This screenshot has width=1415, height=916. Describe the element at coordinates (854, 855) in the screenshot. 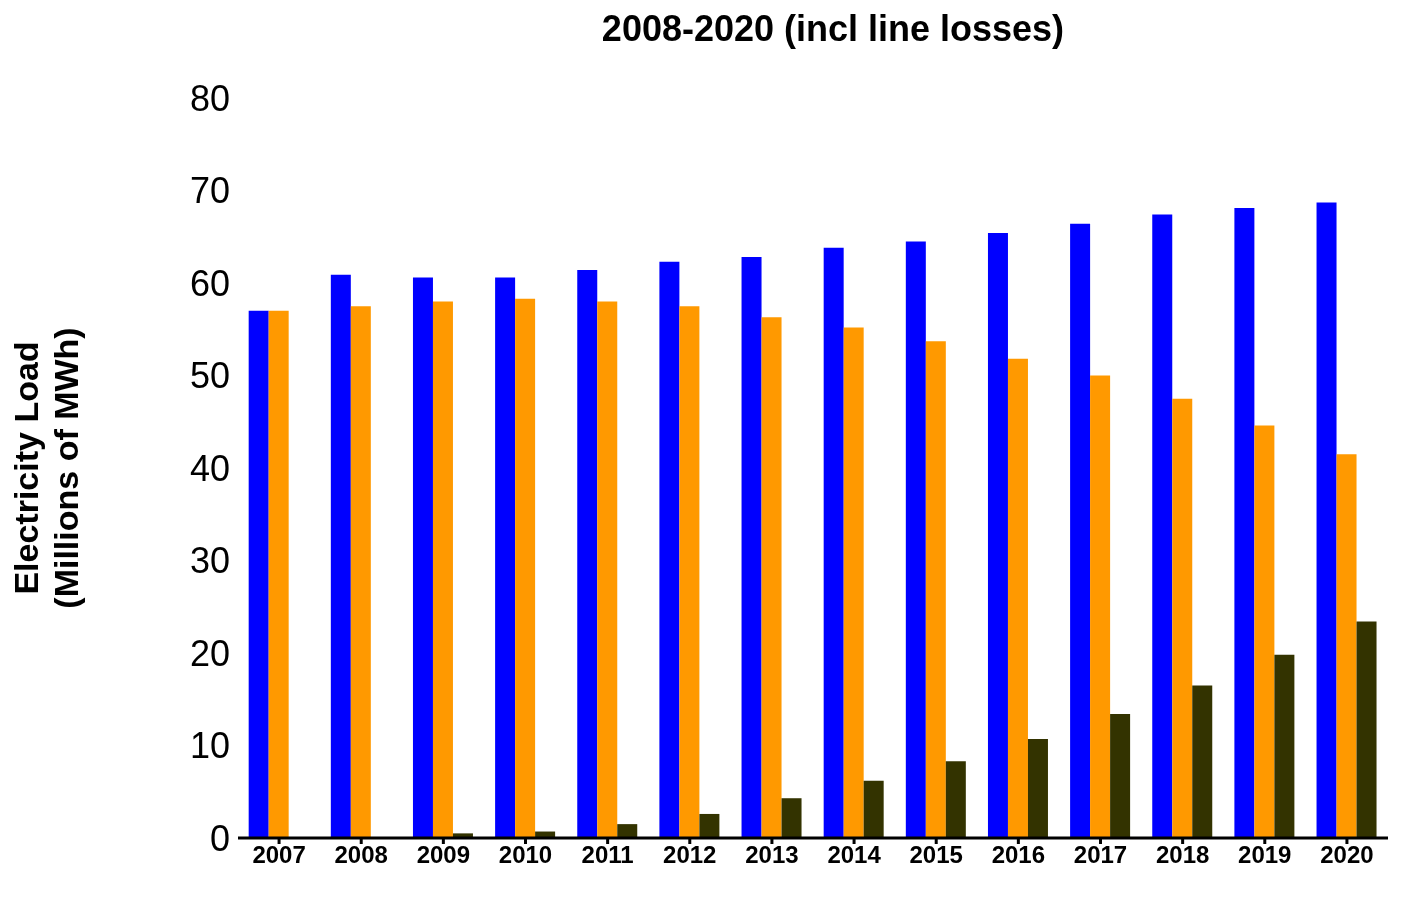

I see `x-tick-label: 2014` at that location.